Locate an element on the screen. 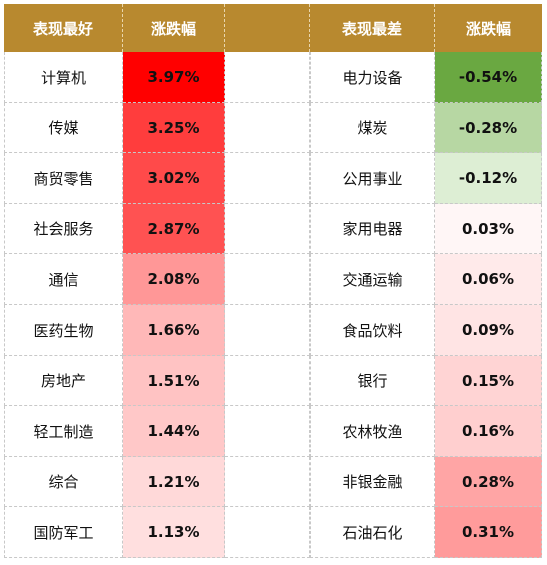 The width and height of the screenshot is (547, 565). worst-sector-name: 银行 is located at coordinates (372, 381).